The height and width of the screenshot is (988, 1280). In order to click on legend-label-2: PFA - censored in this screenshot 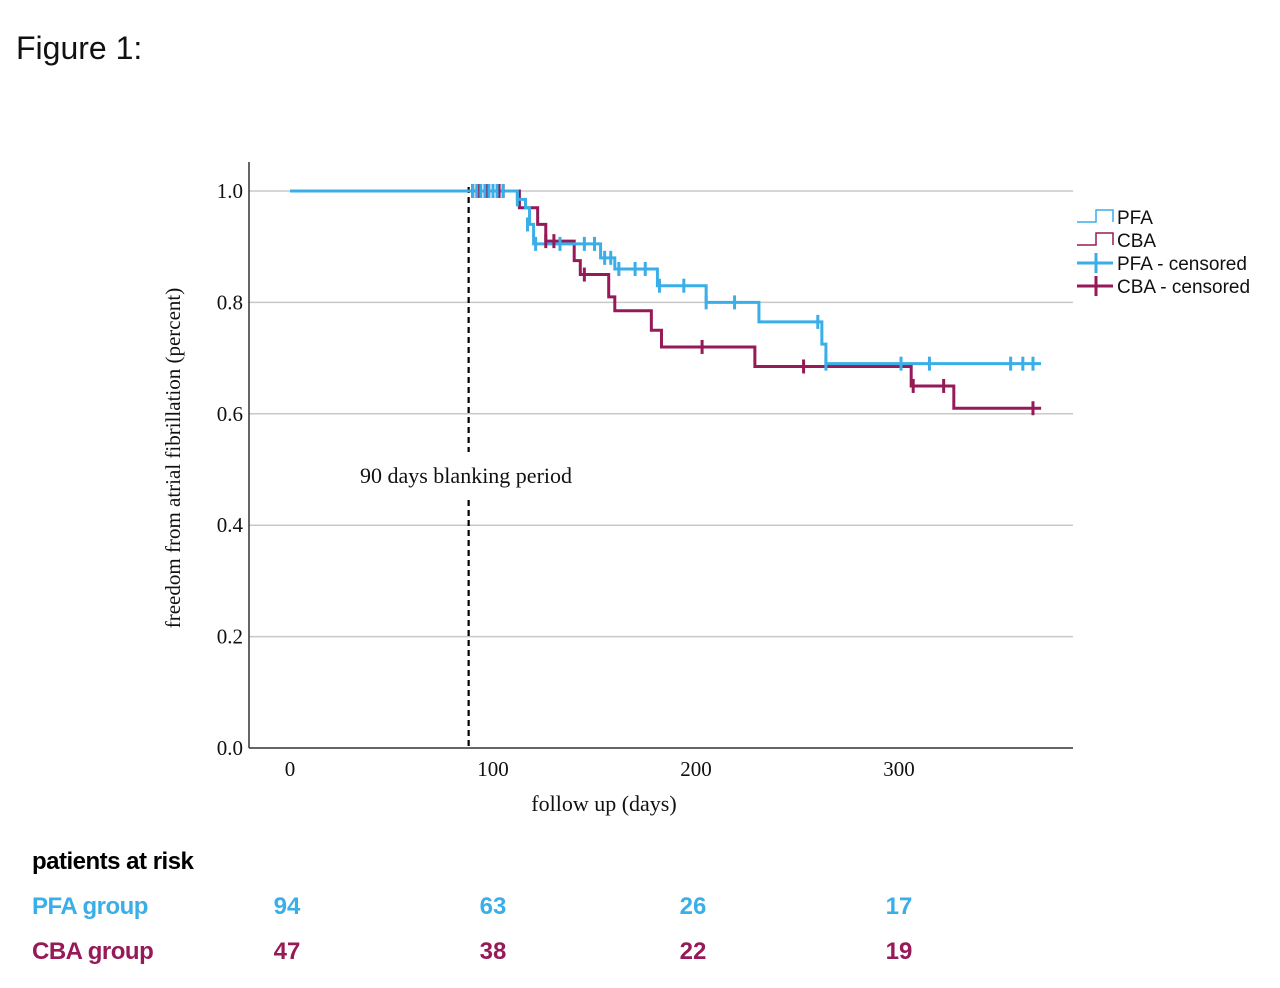, I will do `click(1182, 264)`.